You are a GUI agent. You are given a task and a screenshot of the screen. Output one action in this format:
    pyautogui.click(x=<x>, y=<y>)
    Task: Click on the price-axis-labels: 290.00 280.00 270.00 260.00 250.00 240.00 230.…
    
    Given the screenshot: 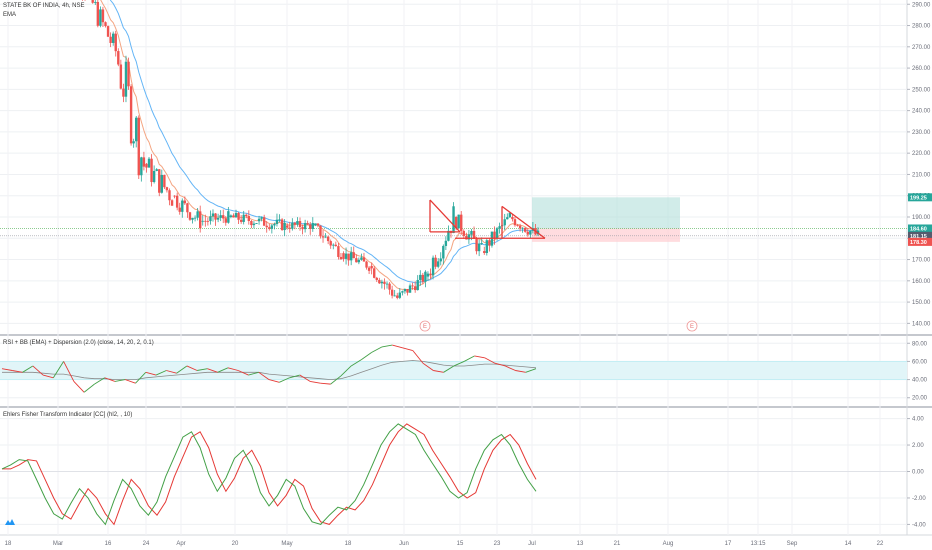 What is the action you would take?
    pyautogui.click(x=919, y=265)
    